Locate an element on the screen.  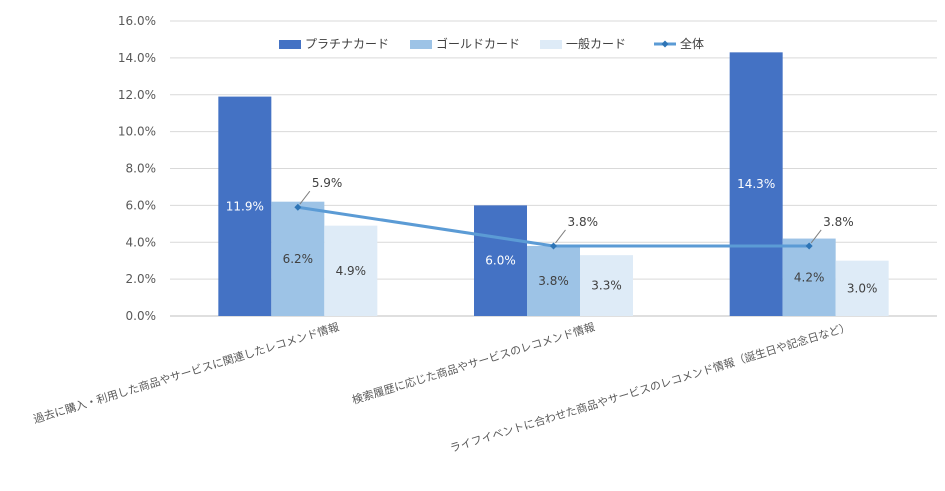
data-label: 14.3% is located at coordinates (756, 184).